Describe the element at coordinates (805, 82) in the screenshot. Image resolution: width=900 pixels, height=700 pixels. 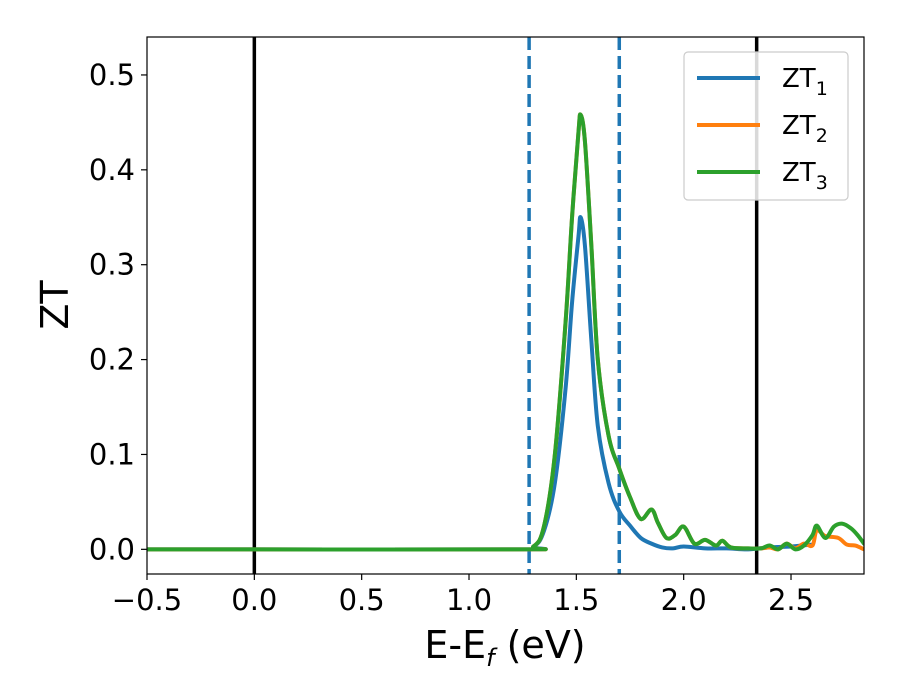
I see `legend-label: ZT1` at that location.